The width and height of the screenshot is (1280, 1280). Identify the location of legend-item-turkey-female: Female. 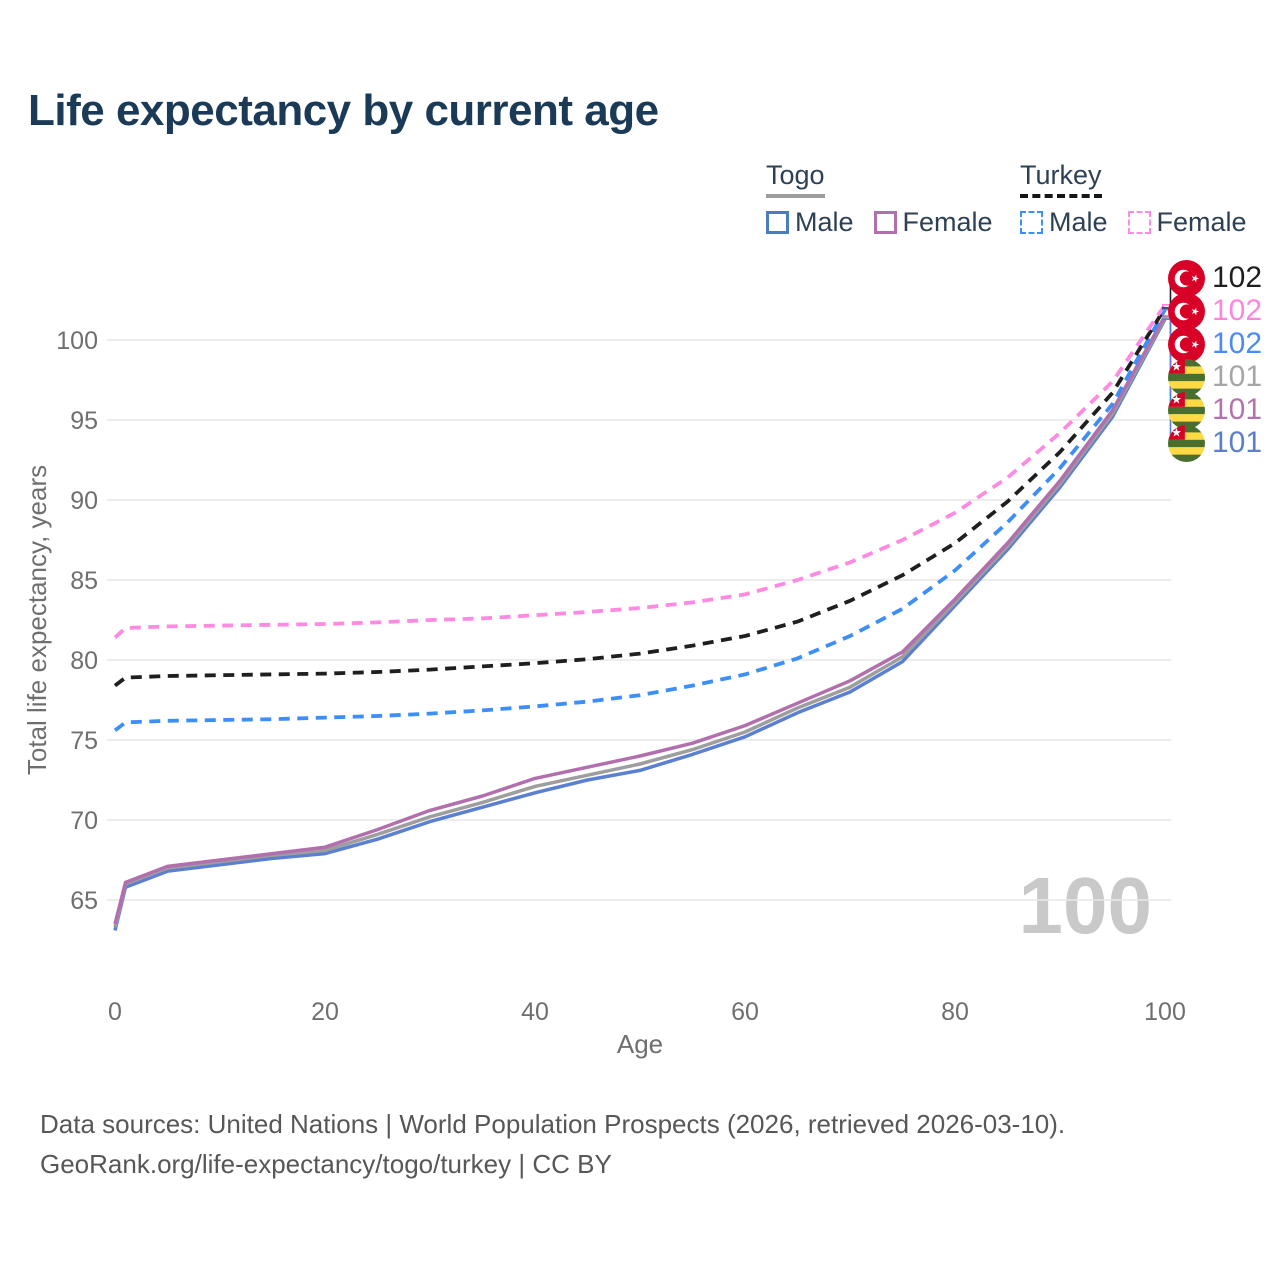
(1187, 222).